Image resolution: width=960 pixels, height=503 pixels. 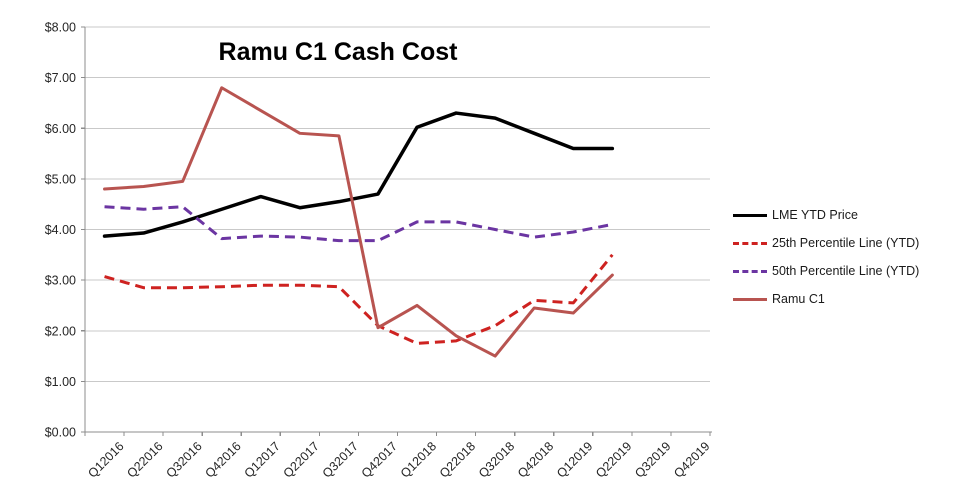 What do you see at coordinates (750, 243) in the screenshot?
I see `legend-swatch-25th-percentile` at bounding box center [750, 243].